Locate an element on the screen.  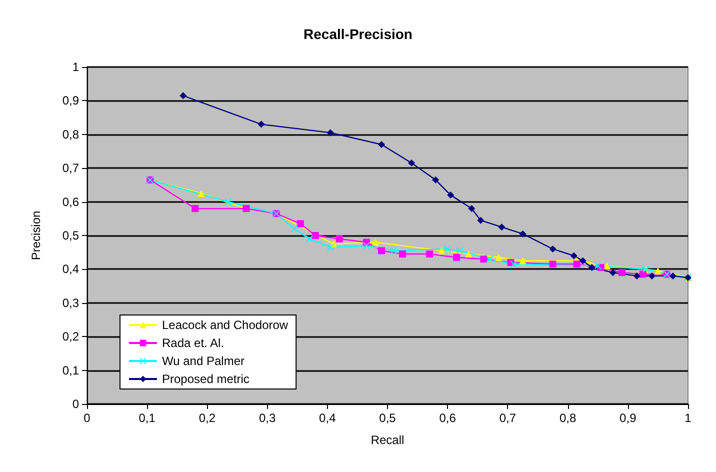
x-tick-label: 0,2 is located at coordinates (207, 418).